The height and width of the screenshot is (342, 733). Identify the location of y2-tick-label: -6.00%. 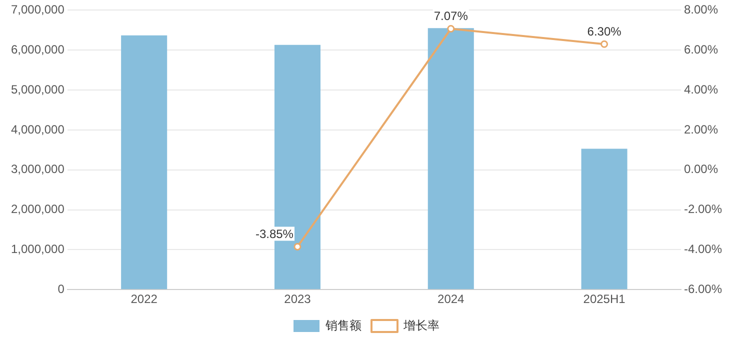
(703, 289).